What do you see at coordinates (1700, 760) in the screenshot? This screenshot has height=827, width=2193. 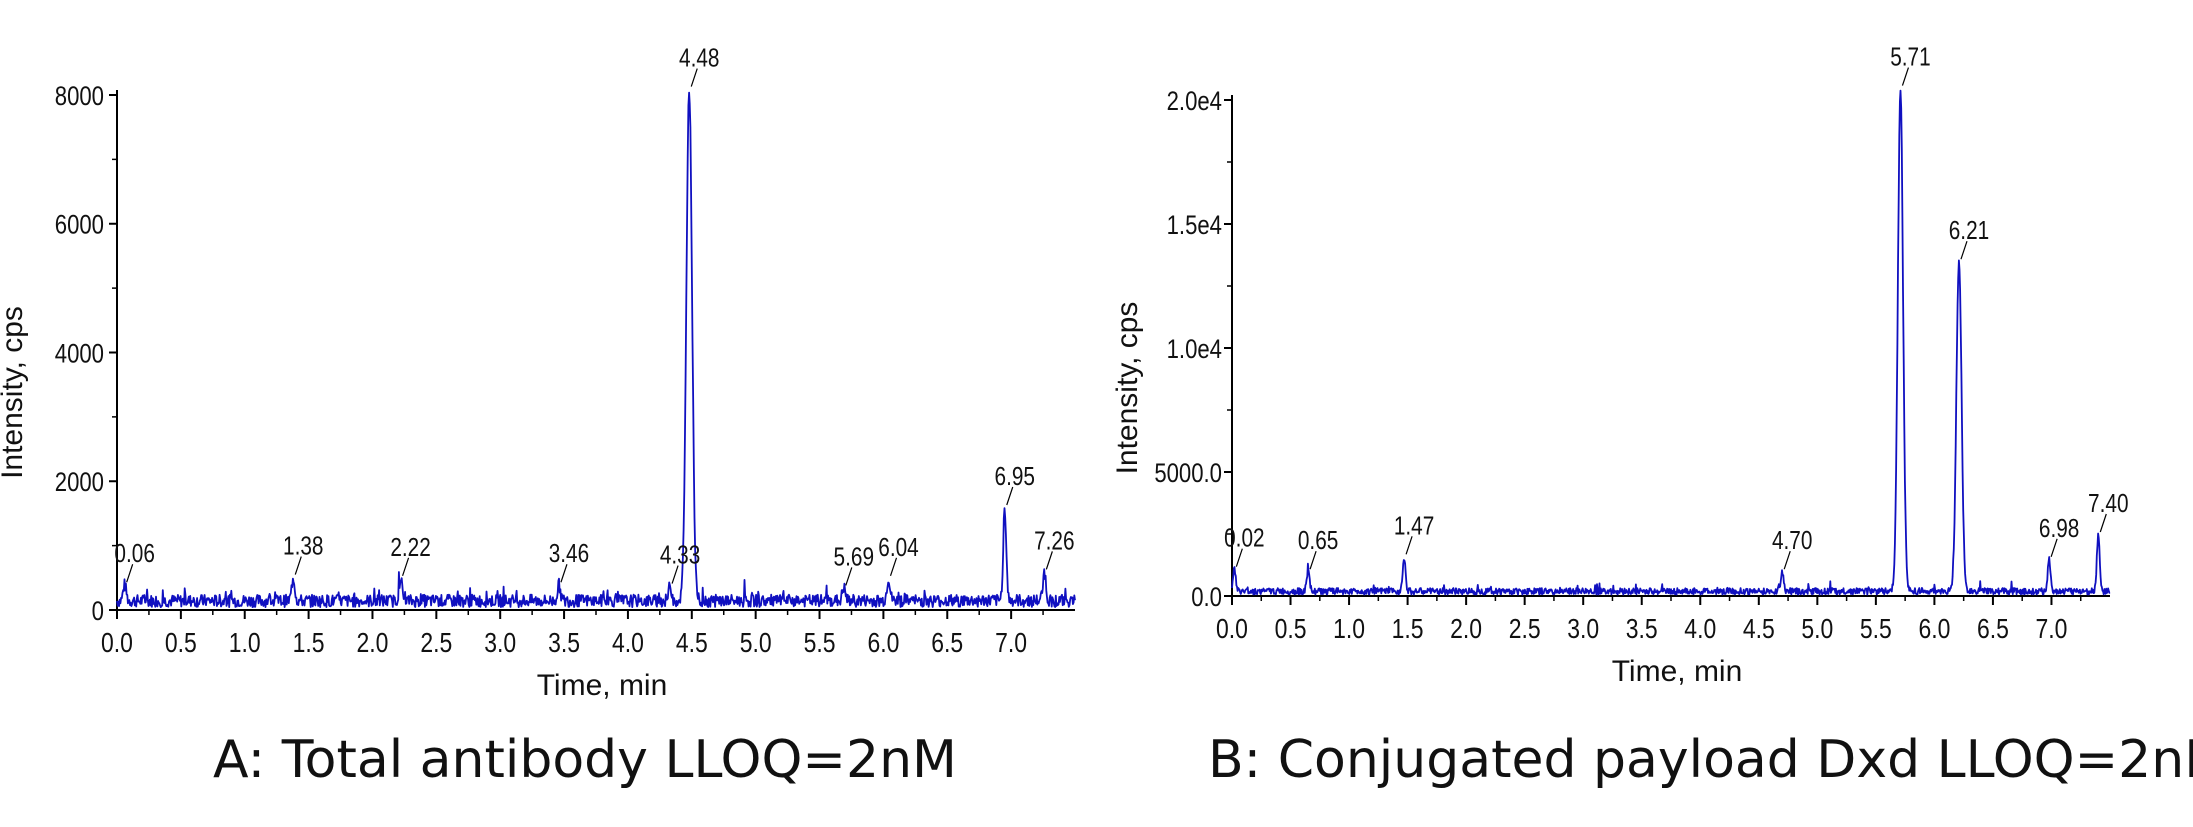 I see `caption-conjugated-payload: B: Conjugated payload Dxd LLOQ=2nM` at bounding box center [1700, 760].